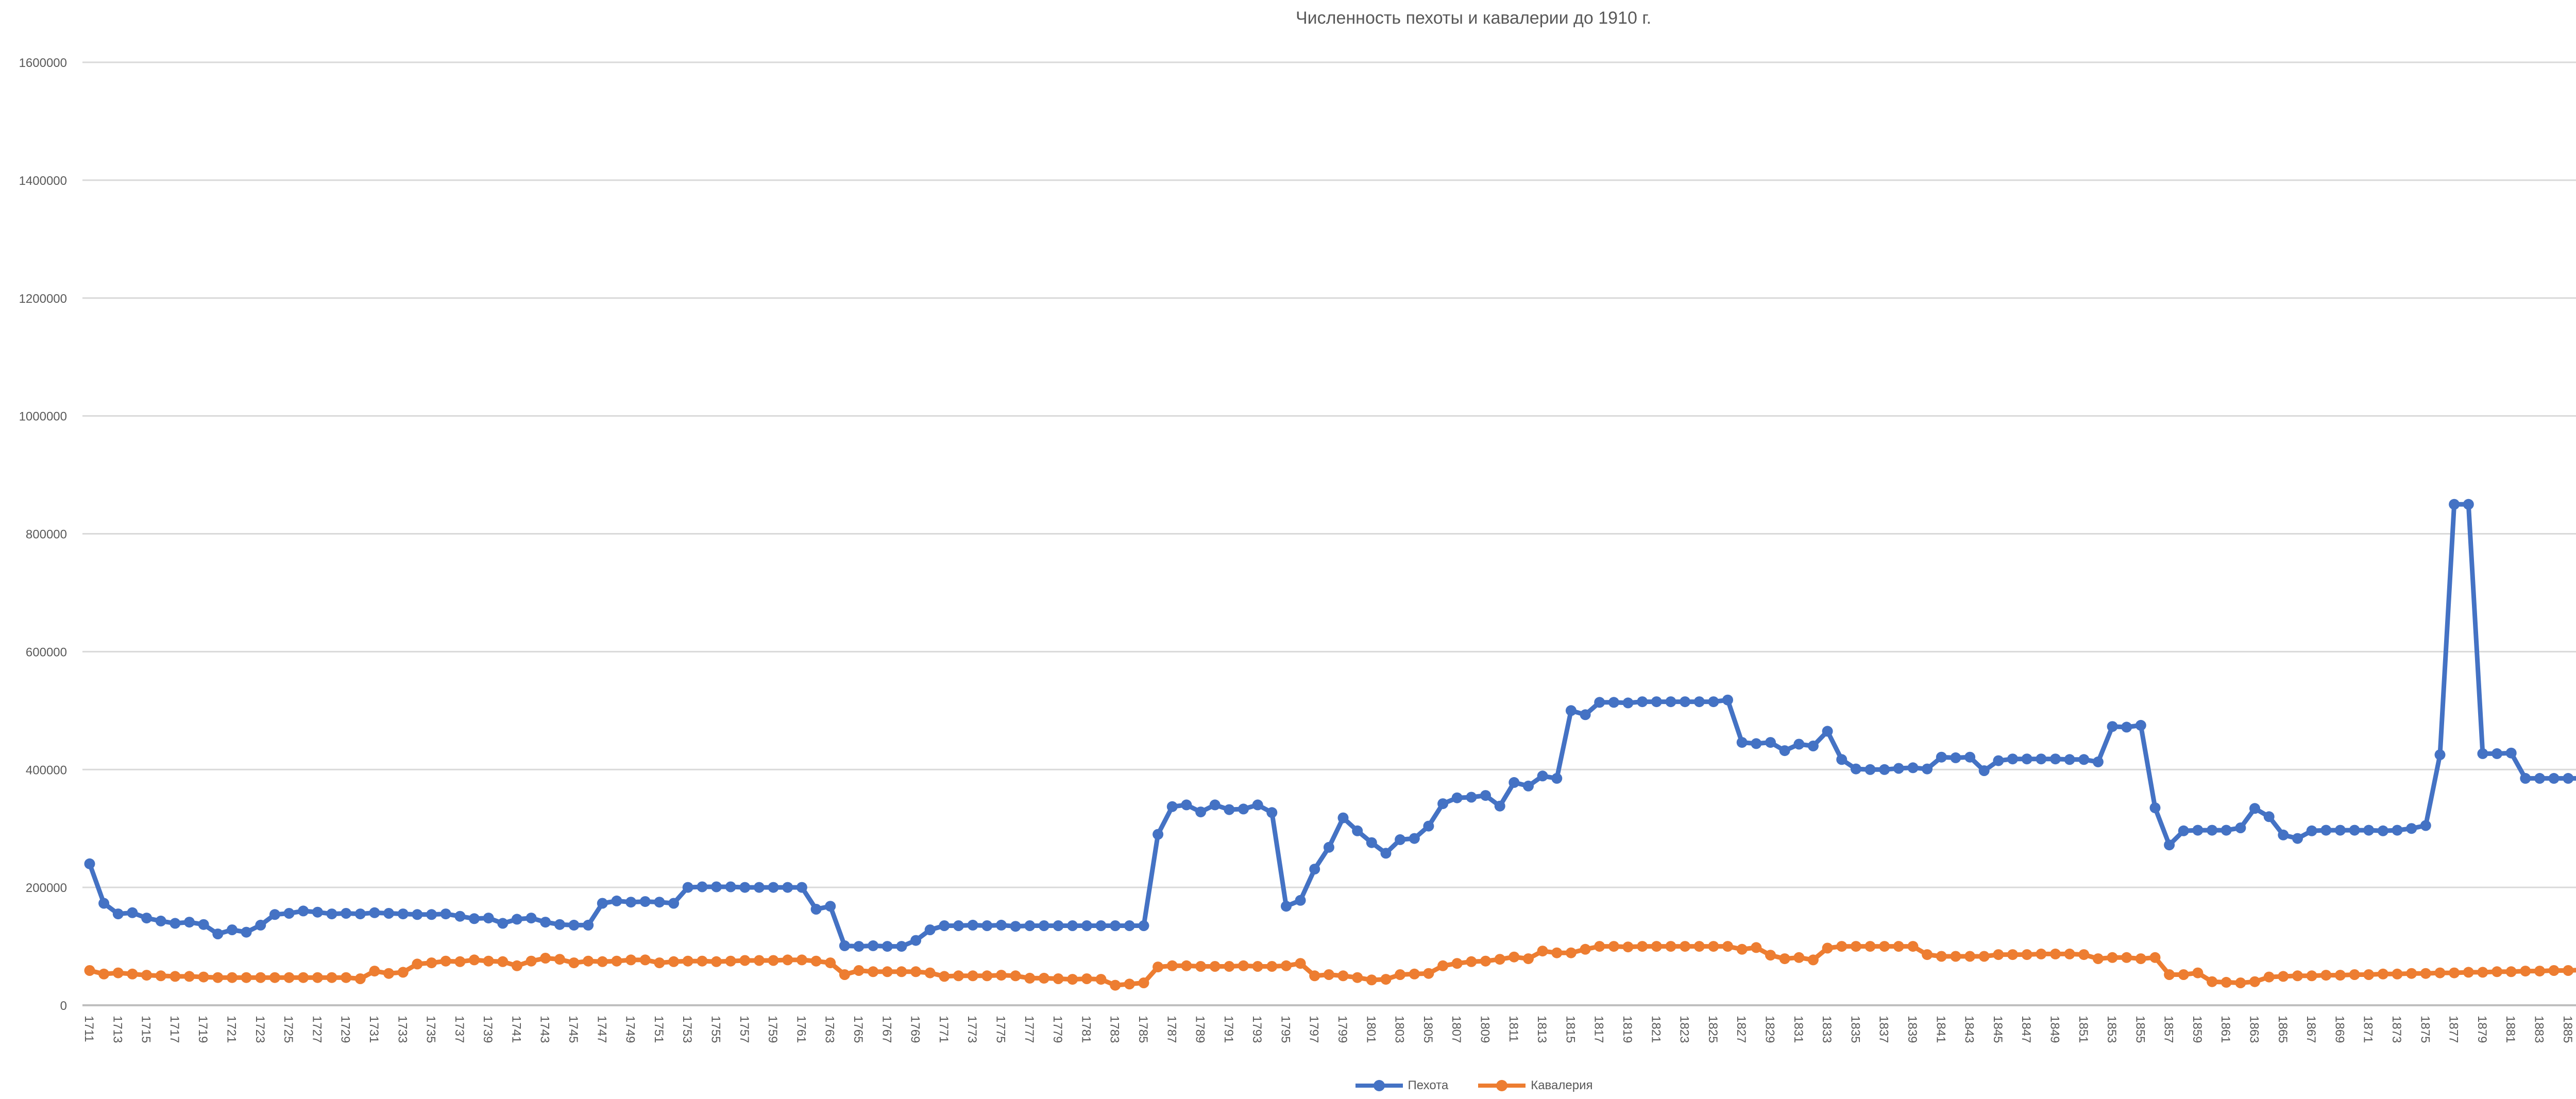  Describe the element at coordinates (2254, 1029) in the screenshot. I see `x-tick-label: 1863` at that location.